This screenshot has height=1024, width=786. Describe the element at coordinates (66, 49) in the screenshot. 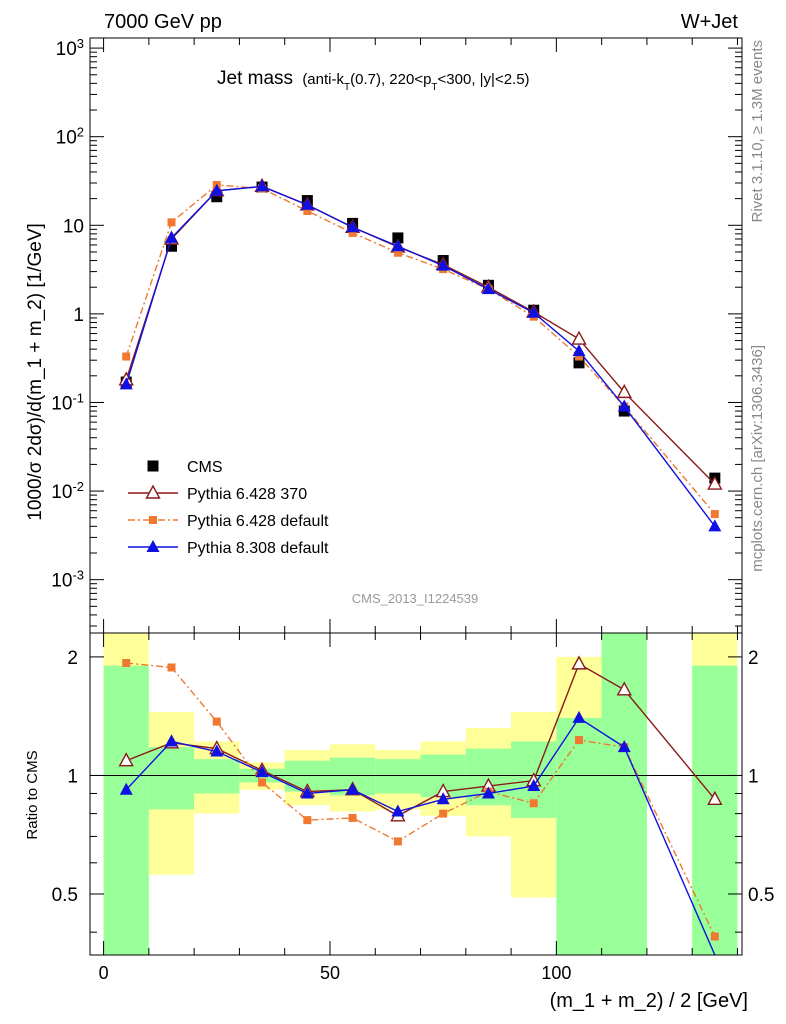

I see `y-tick-base-6: 10` at that location.